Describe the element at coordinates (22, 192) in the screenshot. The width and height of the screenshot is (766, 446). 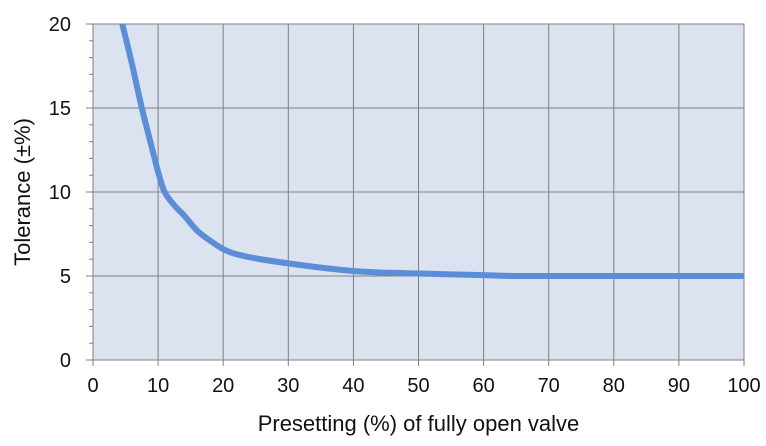
I see `y-axis-title: Tolerance (±%)` at that location.